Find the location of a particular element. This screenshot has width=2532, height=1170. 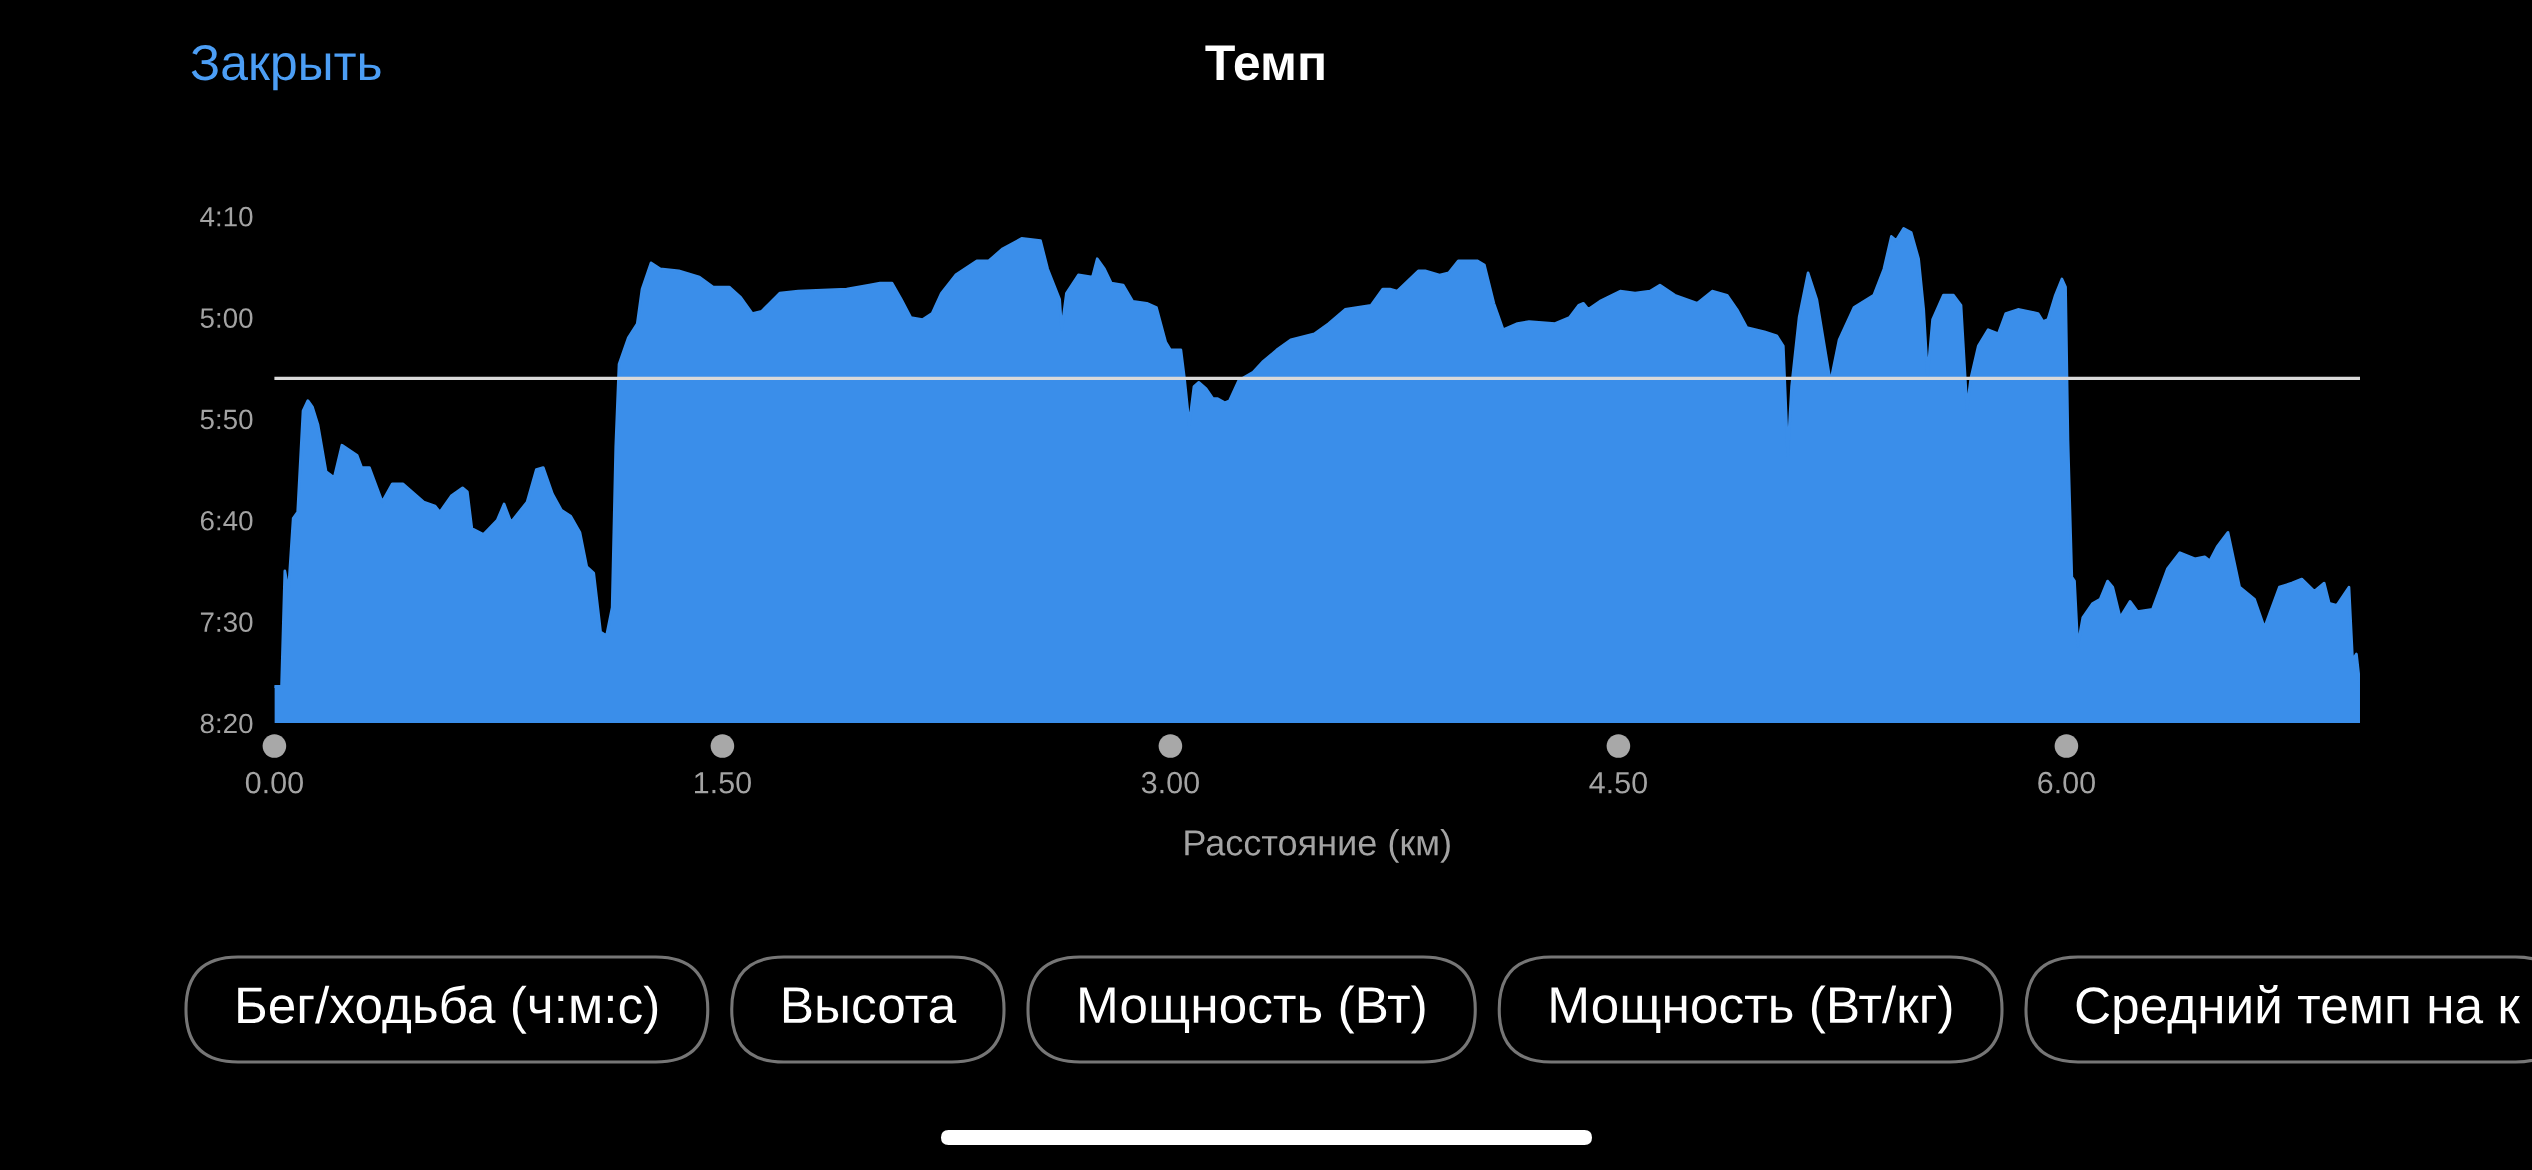

x-tick-label: 4.50 is located at coordinates (1618, 782).